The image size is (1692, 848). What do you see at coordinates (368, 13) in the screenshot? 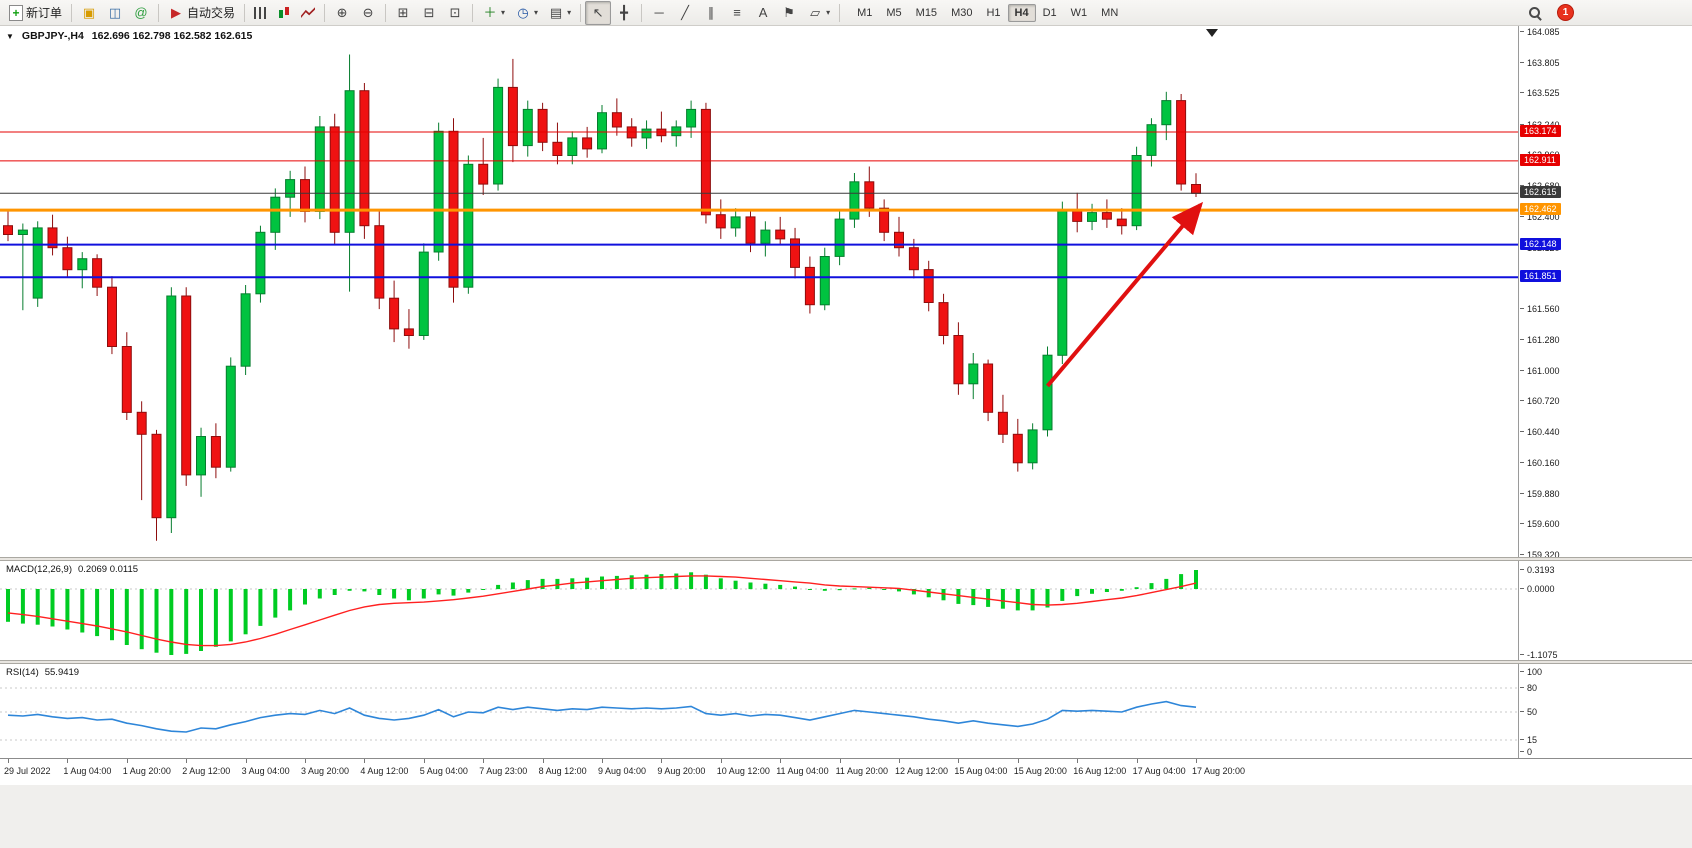
I see `zoom-out-button: ⊖` at bounding box center [368, 13].